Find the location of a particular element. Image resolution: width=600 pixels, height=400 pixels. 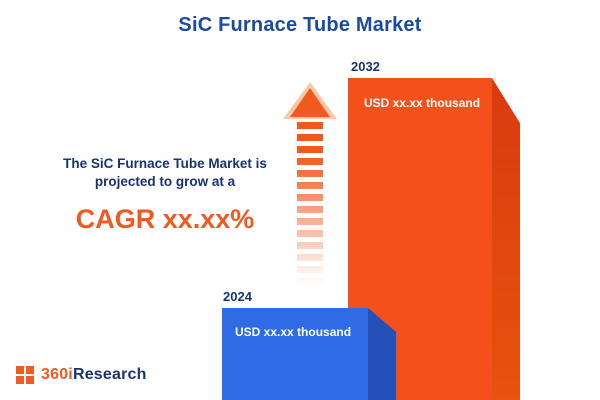

intro-line-1: The SiC Furnace Tube Market is is located at coordinates (165, 163).